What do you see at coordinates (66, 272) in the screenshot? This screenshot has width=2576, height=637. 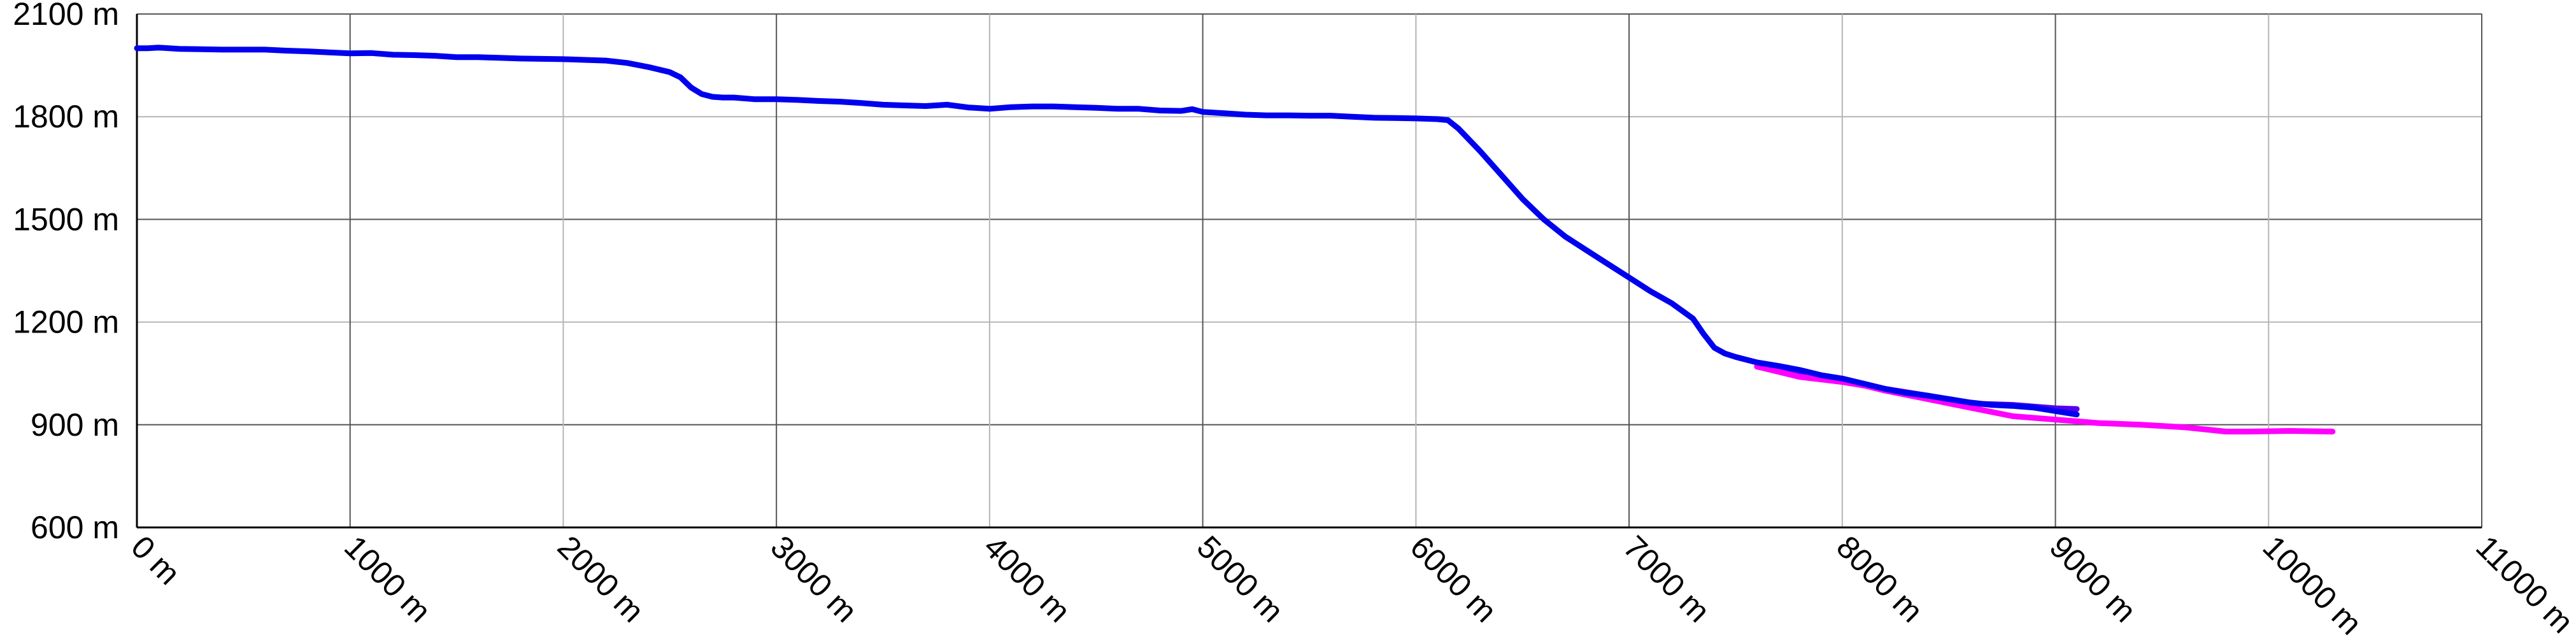 I see `y-axis-tick-labels: 600 m 900 m 1200 m 1500 m 1800 m 2100 m` at bounding box center [66, 272].